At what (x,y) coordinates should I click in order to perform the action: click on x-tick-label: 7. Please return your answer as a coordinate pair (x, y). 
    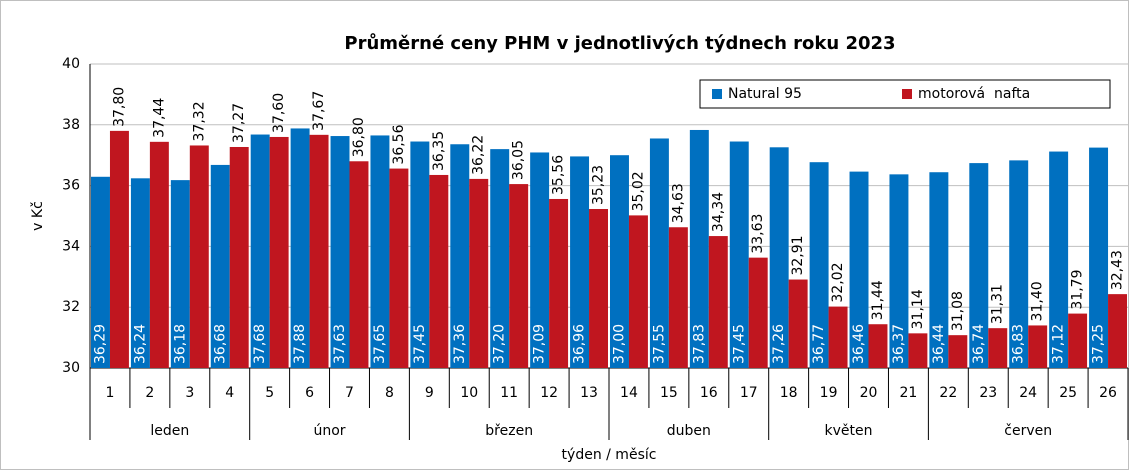
    Looking at the image, I should click on (349, 393).